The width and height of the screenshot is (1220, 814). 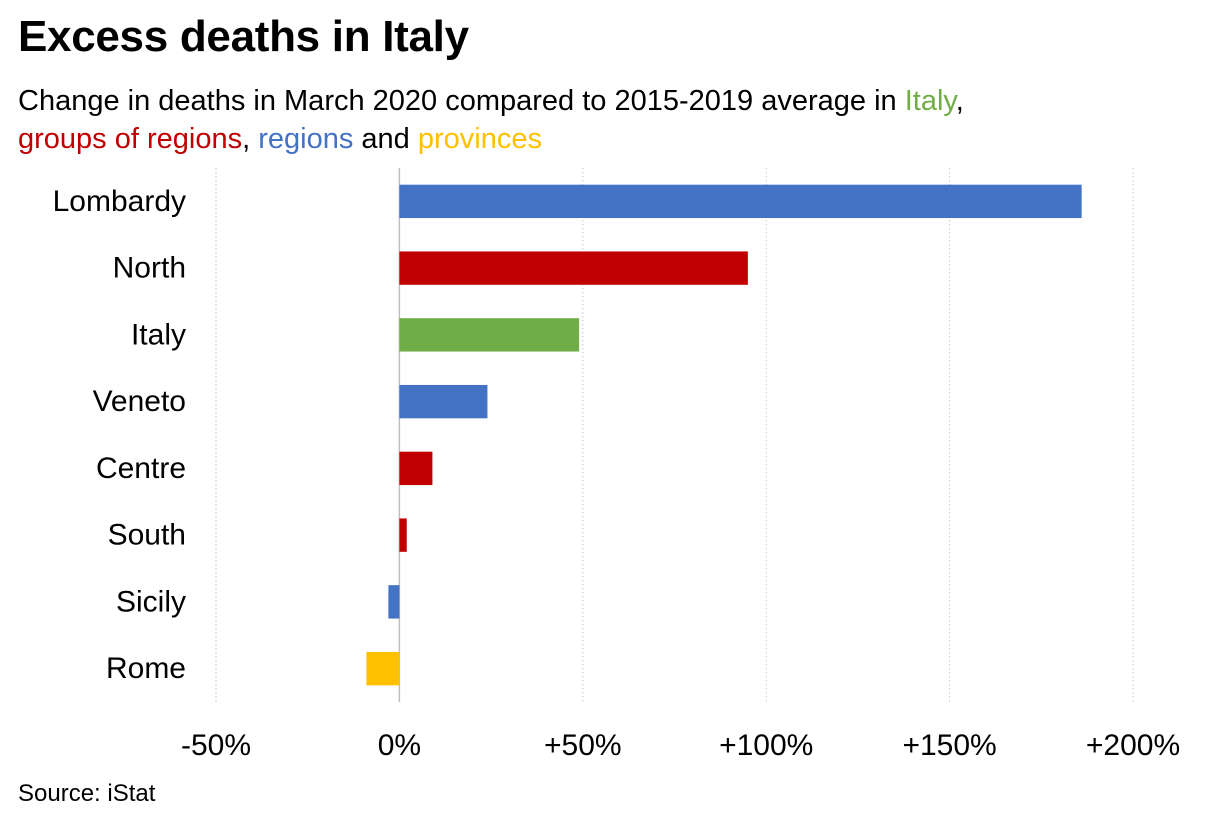 What do you see at coordinates (149, 268) in the screenshot?
I see `category-label-north: North` at bounding box center [149, 268].